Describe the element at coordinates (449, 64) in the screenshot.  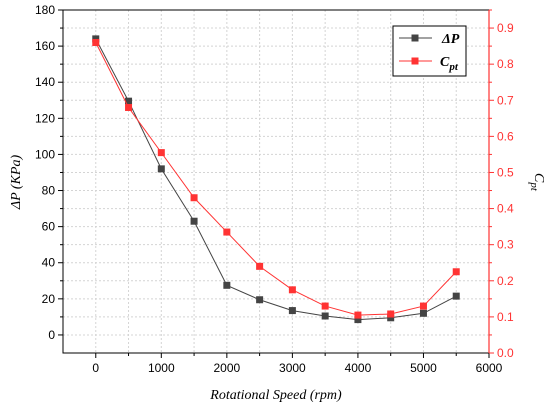
I see `legend-label-cpt: Cpt` at that location.